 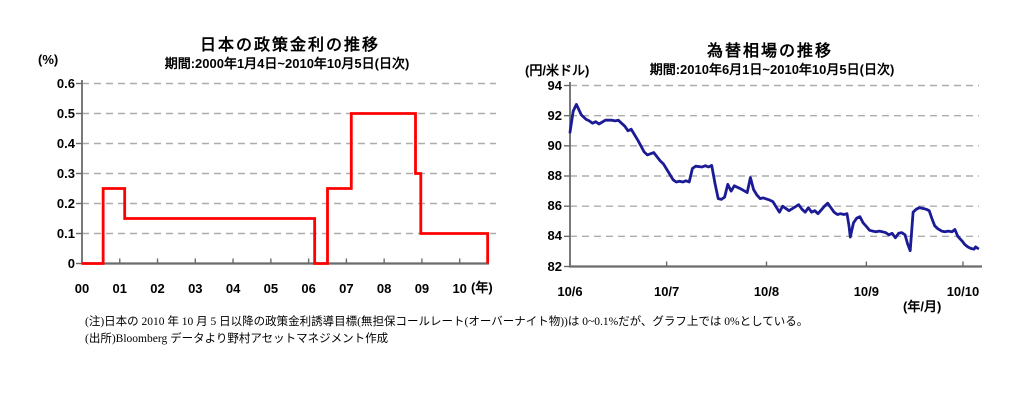 What do you see at coordinates (554, 266) in the screenshot?
I see `fx-y-tick-label: 82` at bounding box center [554, 266].